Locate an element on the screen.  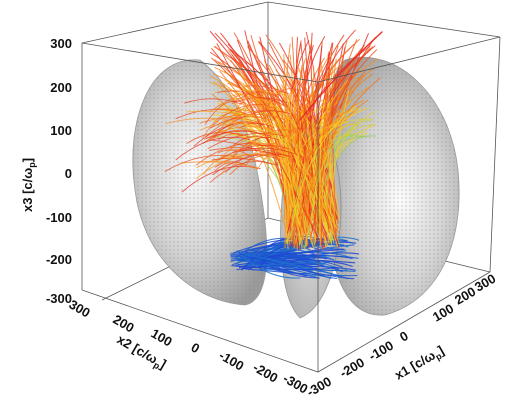
x3-tick-label: 300 is located at coordinates (61, 43).